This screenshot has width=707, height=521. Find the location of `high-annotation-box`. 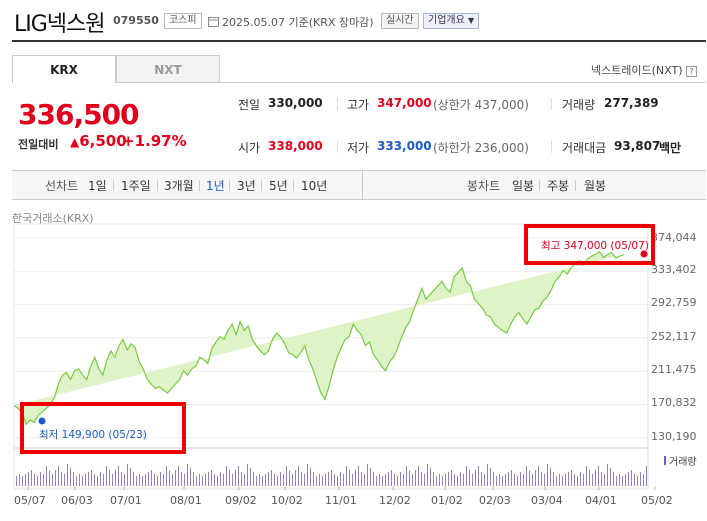

high-annotation-box is located at coordinates (589, 244).